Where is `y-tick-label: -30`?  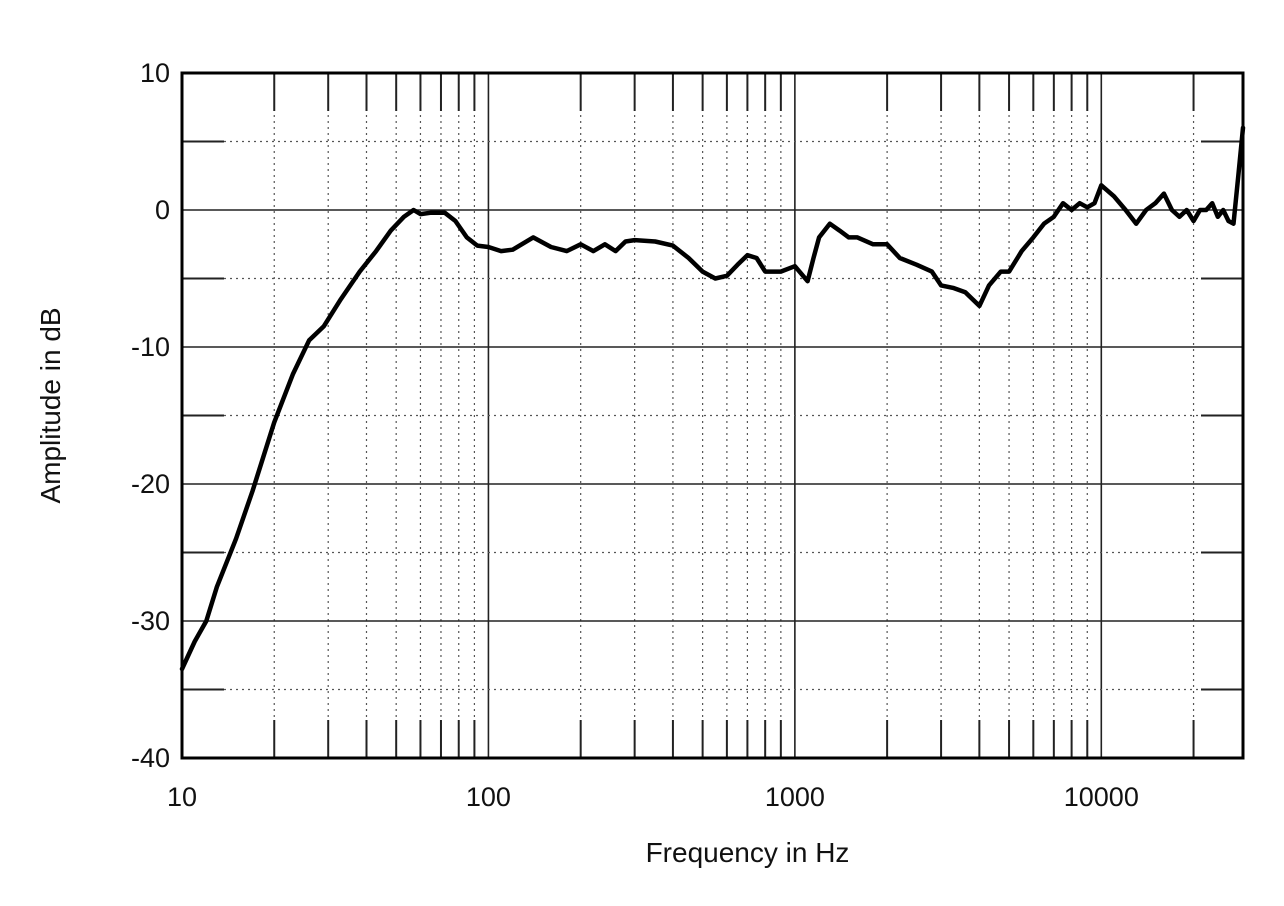 y-tick-label: -30 is located at coordinates (150, 621).